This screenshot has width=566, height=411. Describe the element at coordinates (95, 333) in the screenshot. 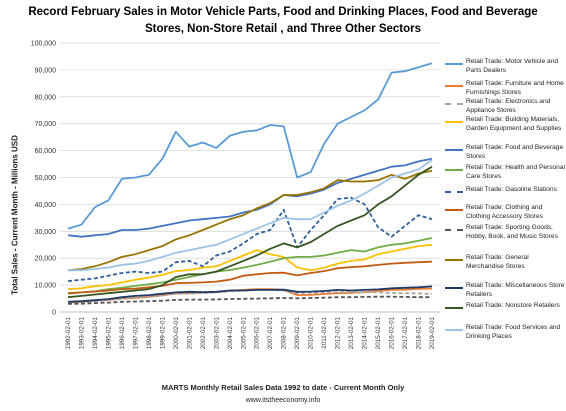

I see `x-tick-label: 1994-02-01` at that location.